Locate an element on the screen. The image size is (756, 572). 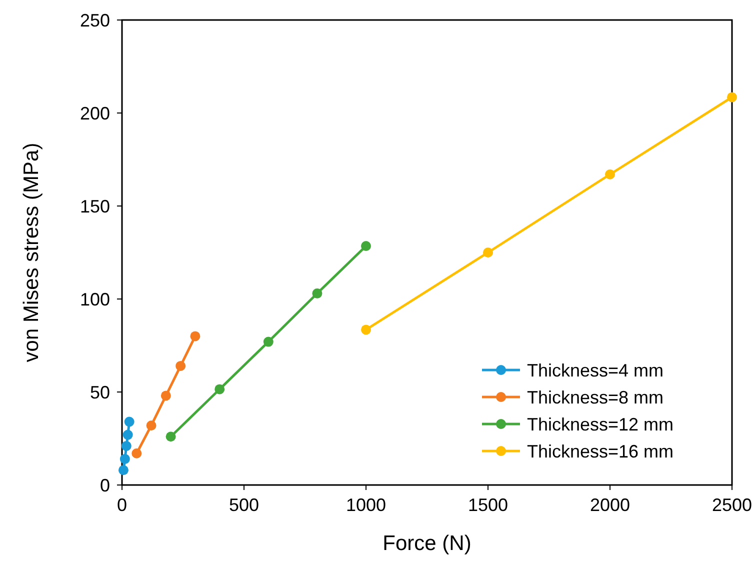
x-tick-label: 2000 is located at coordinates (610, 505).